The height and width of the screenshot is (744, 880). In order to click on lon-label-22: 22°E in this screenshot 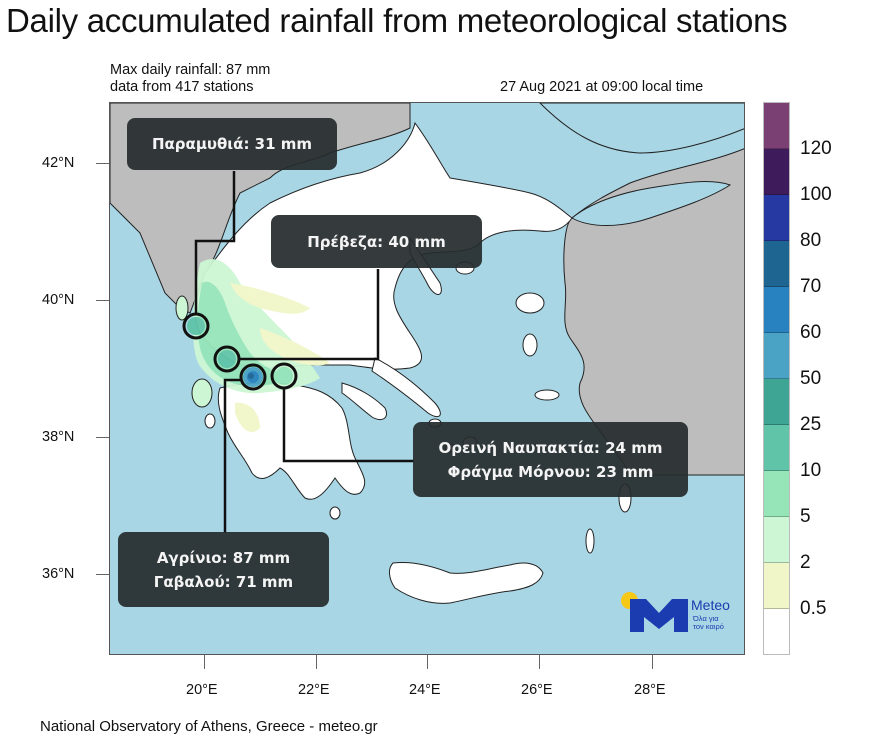, I will do `click(314, 690)`.